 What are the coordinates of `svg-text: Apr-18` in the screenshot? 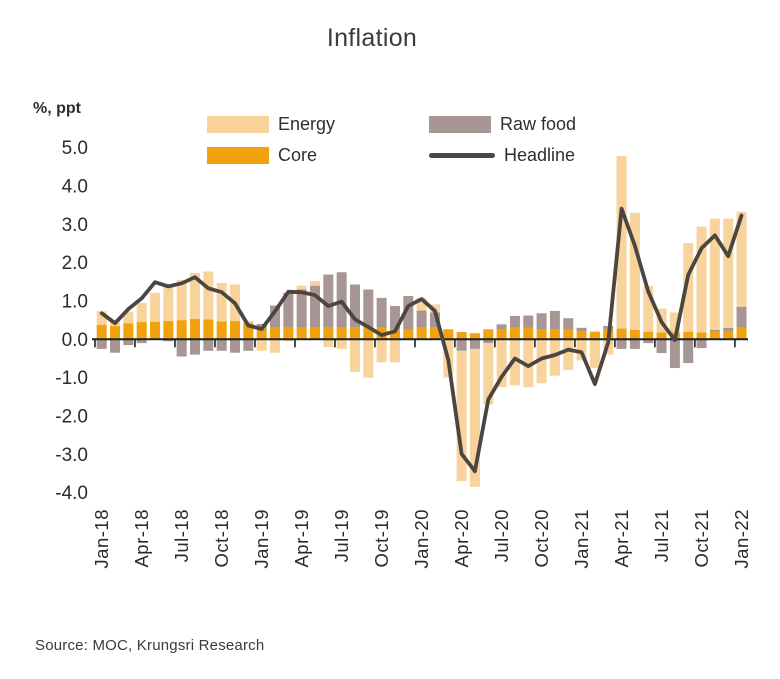 It's located at (141, 538).